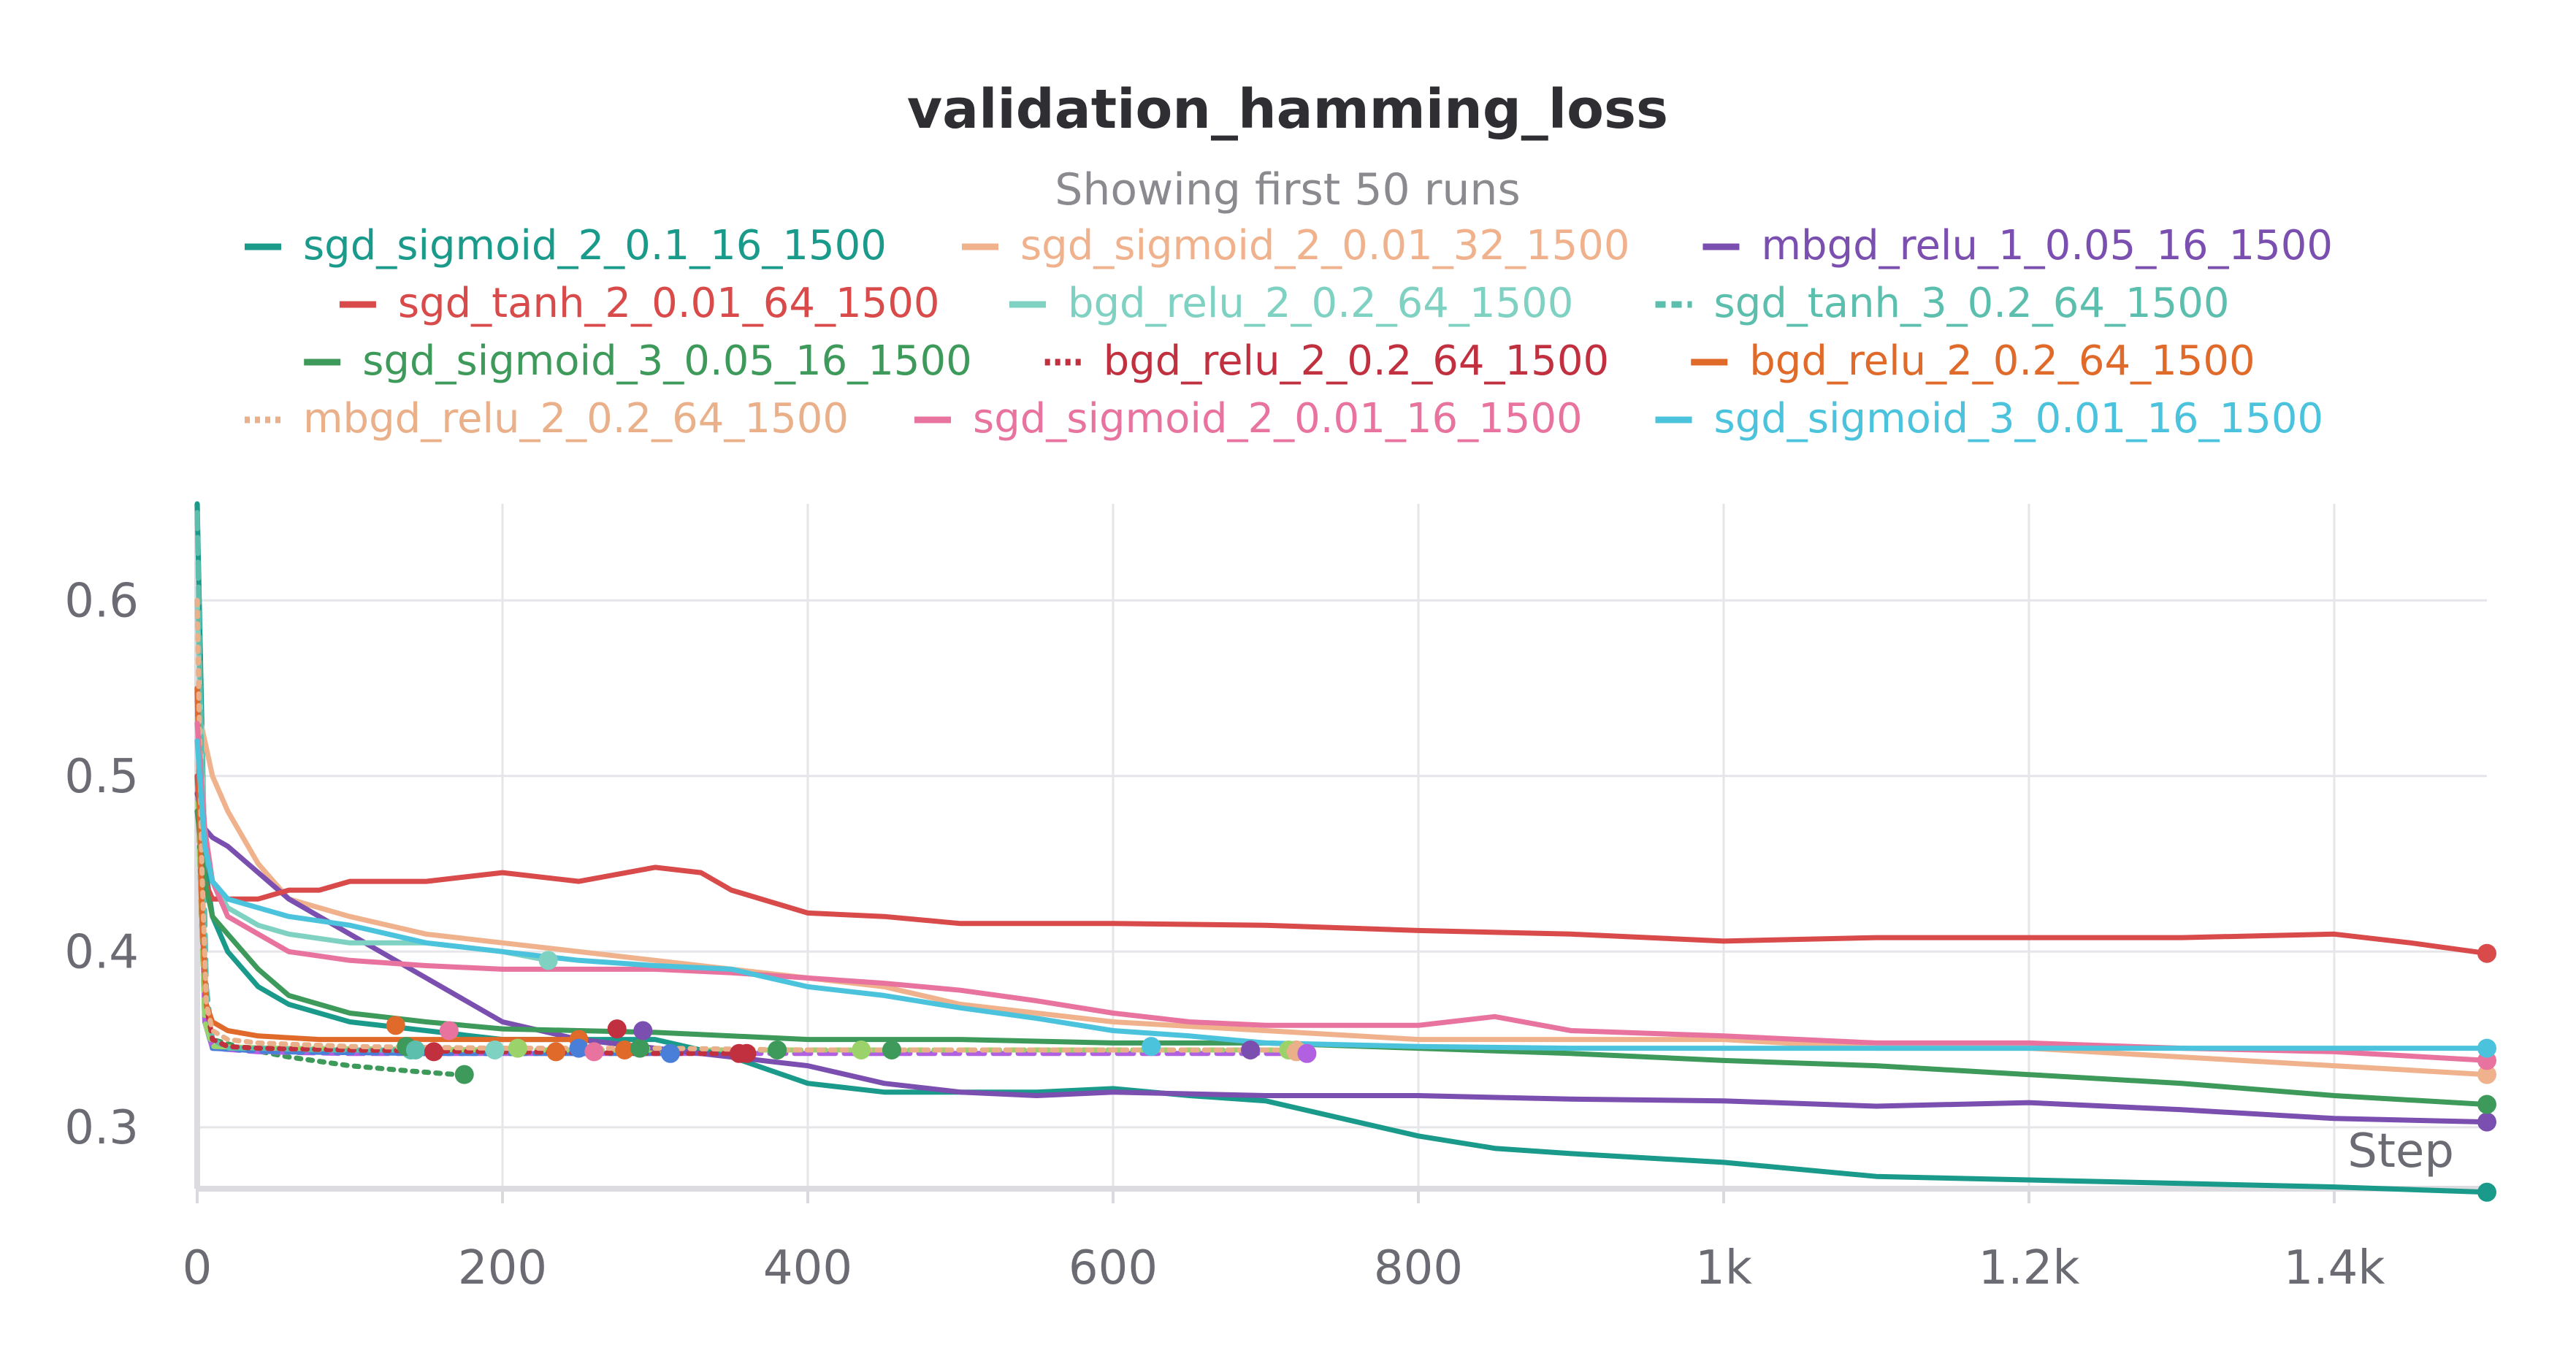 Image resolution: width=2576 pixels, height=1353 pixels. I want to click on y-tick-label: 0.5, so click(101, 777).